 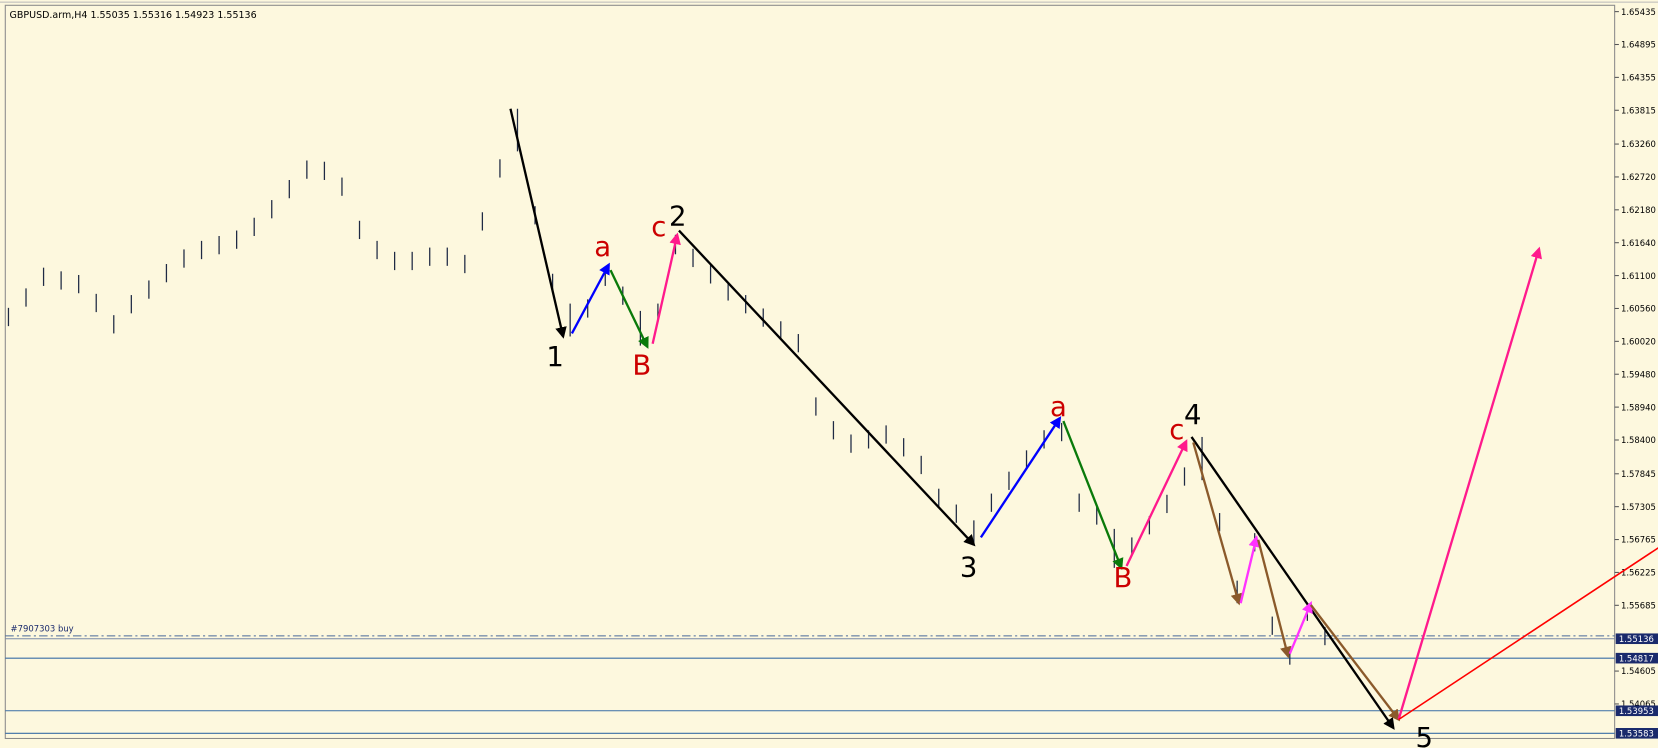 What do you see at coordinates (1638, 407) in the screenshot?
I see `y-tick-label: 1.58940` at bounding box center [1638, 407].